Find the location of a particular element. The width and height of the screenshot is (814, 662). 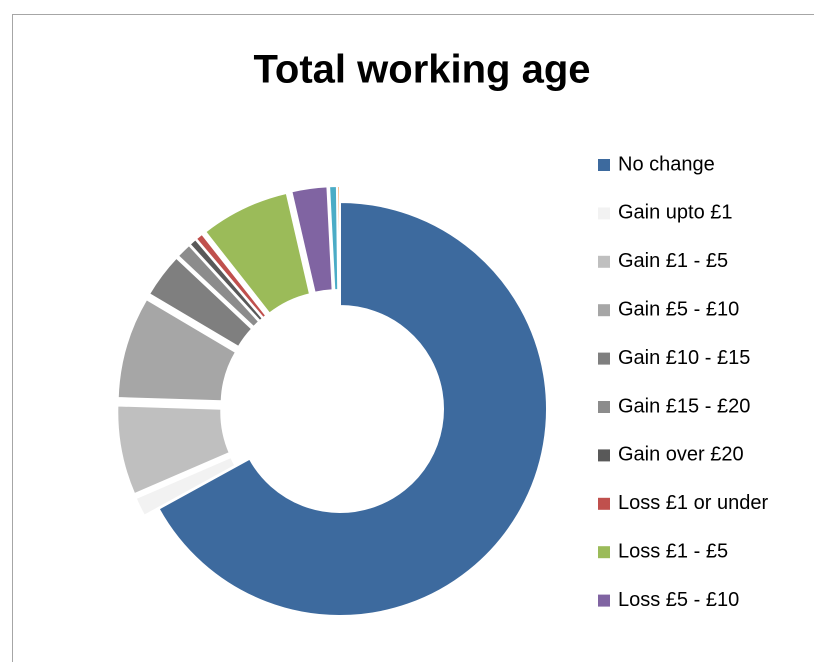

legend-label: Loss £1 or under is located at coordinates (693, 503).